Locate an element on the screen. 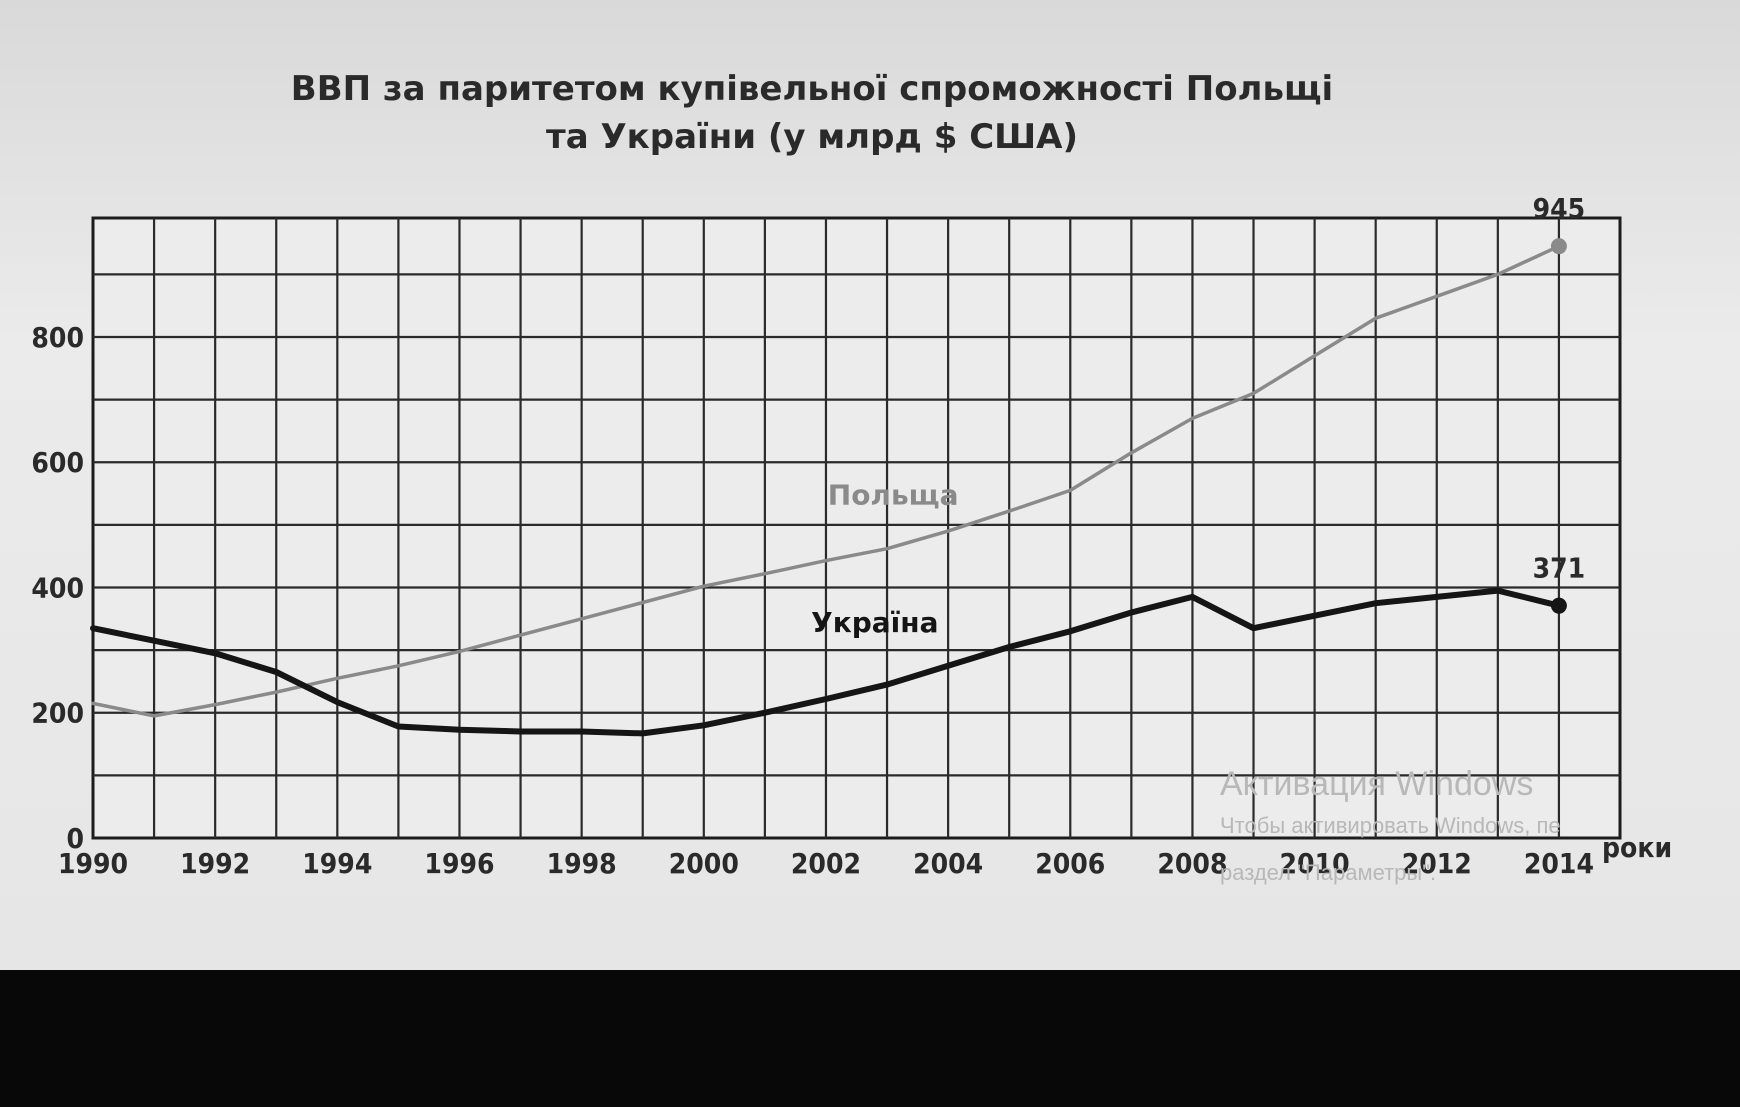 The width and height of the screenshot is (1740, 1107). series-end-label: 945 is located at coordinates (1559, 208).